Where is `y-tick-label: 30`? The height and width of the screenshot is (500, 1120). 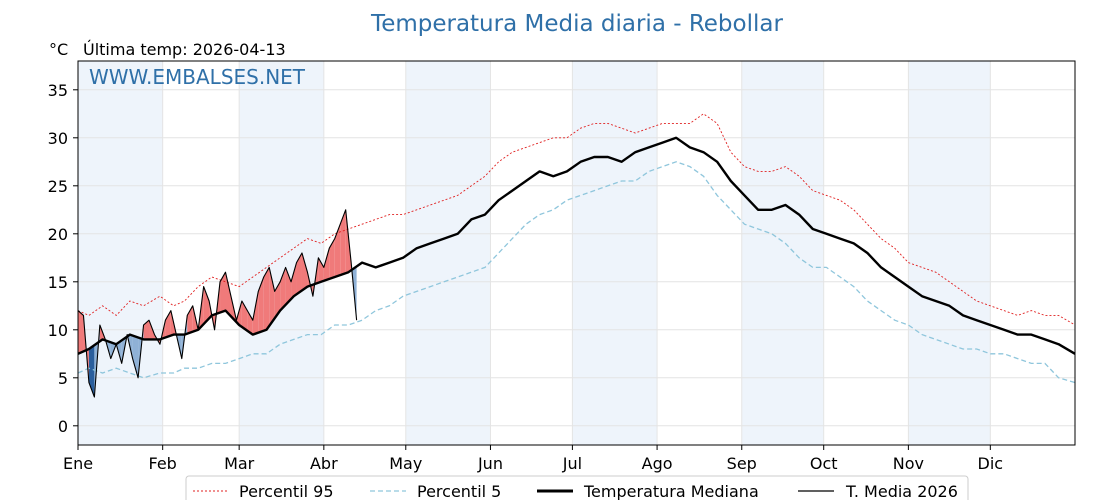 y-tick-label: 30 is located at coordinates (58, 138).